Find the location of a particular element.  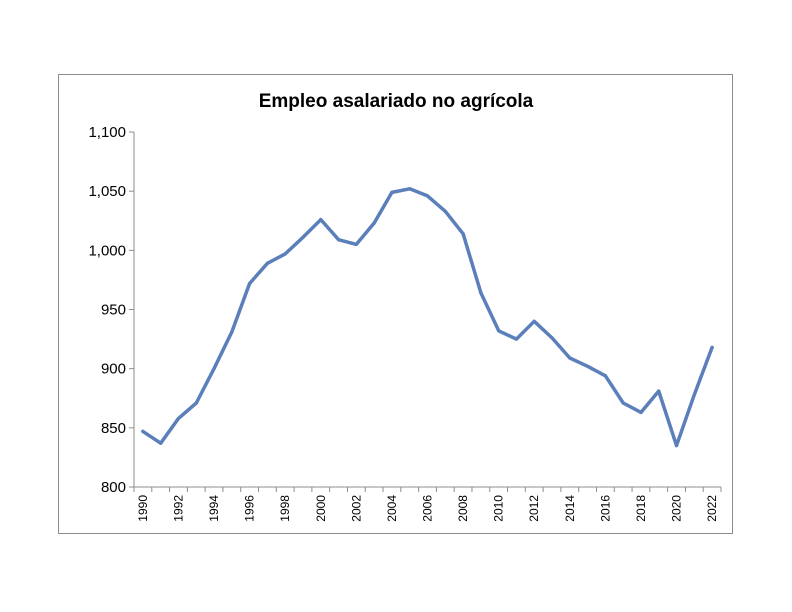

x-tick-label: 1998 is located at coordinates (285, 508).